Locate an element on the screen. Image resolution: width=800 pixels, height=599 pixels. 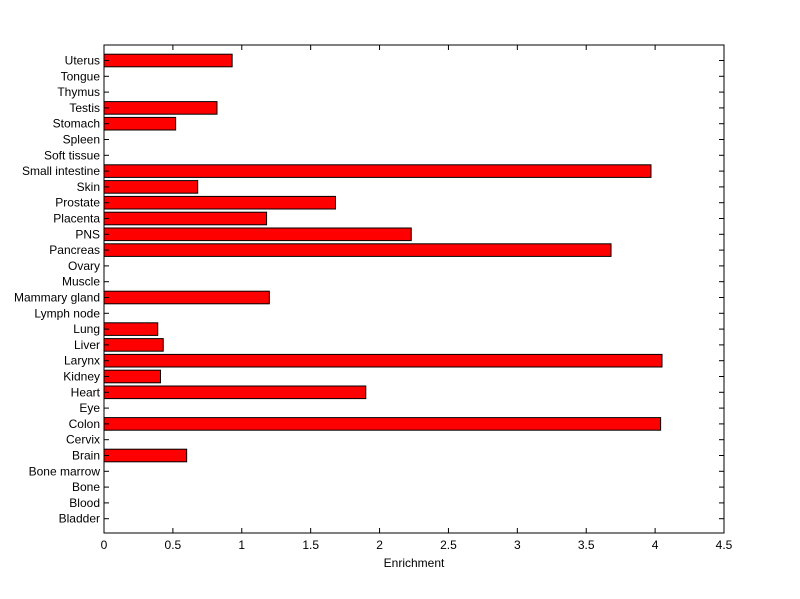
y-tick-label: Bone is located at coordinates (86, 487).